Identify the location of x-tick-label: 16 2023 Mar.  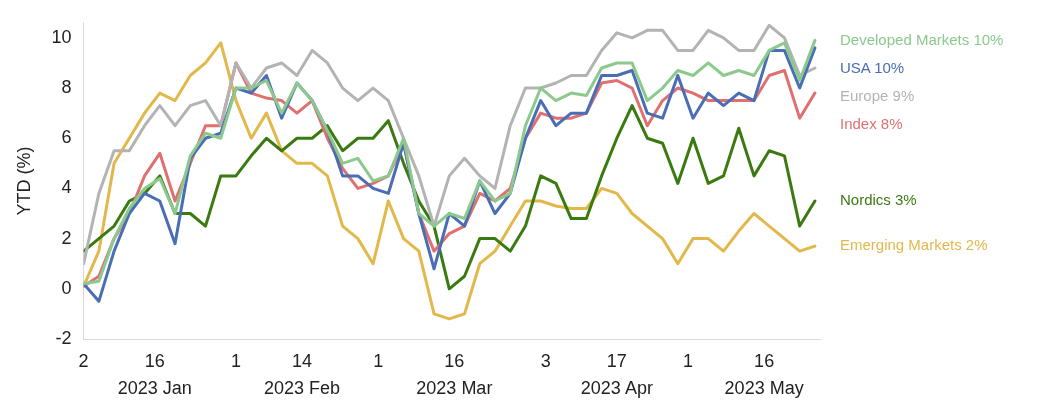
(454, 375).